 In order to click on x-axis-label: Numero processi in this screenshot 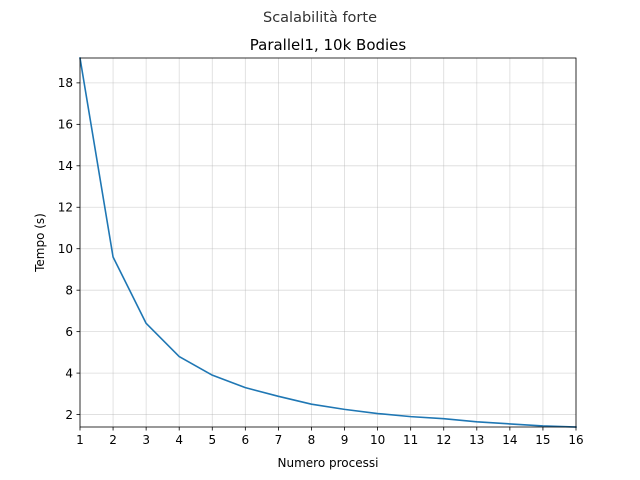, I will do `click(328, 463)`.